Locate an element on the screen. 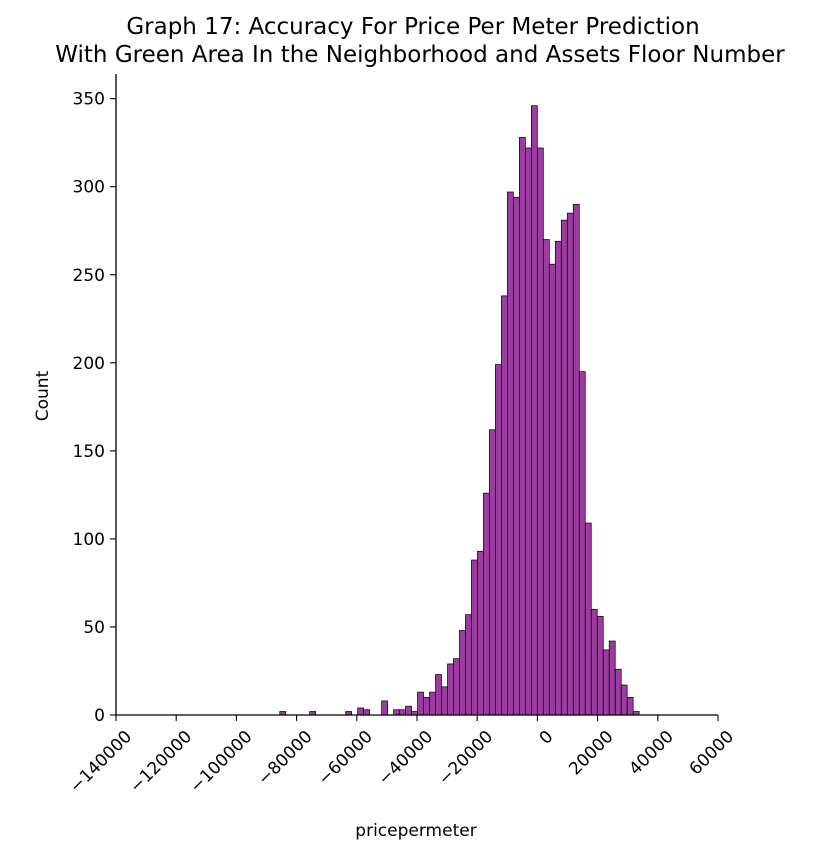 Image resolution: width=833 pixels, height=859 pixels. y-tick-label: 150 is located at coordinates (89, 452).